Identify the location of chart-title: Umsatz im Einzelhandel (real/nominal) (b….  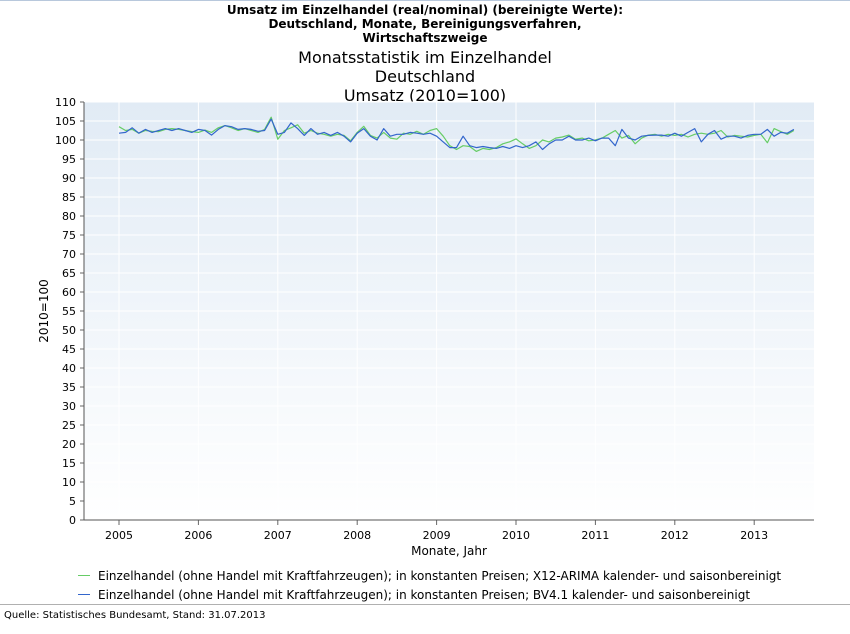
(425, 24).